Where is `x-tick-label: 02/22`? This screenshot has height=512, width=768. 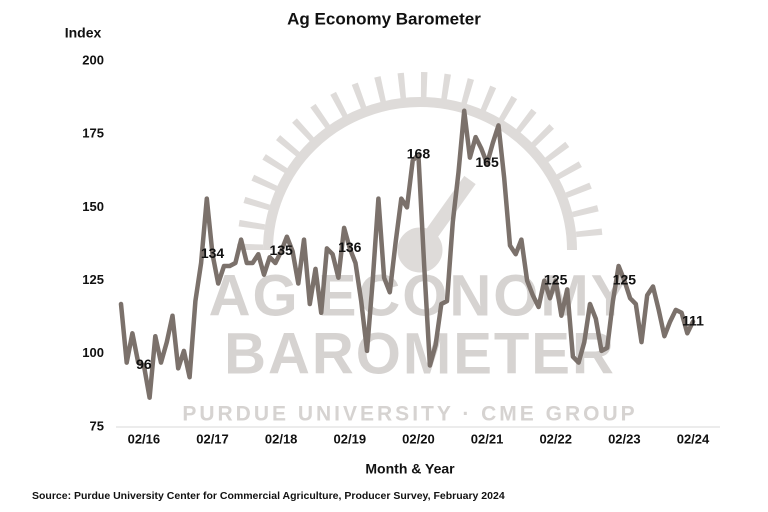
x-tick-label: 02/22 is located at coordinates (555, 438).